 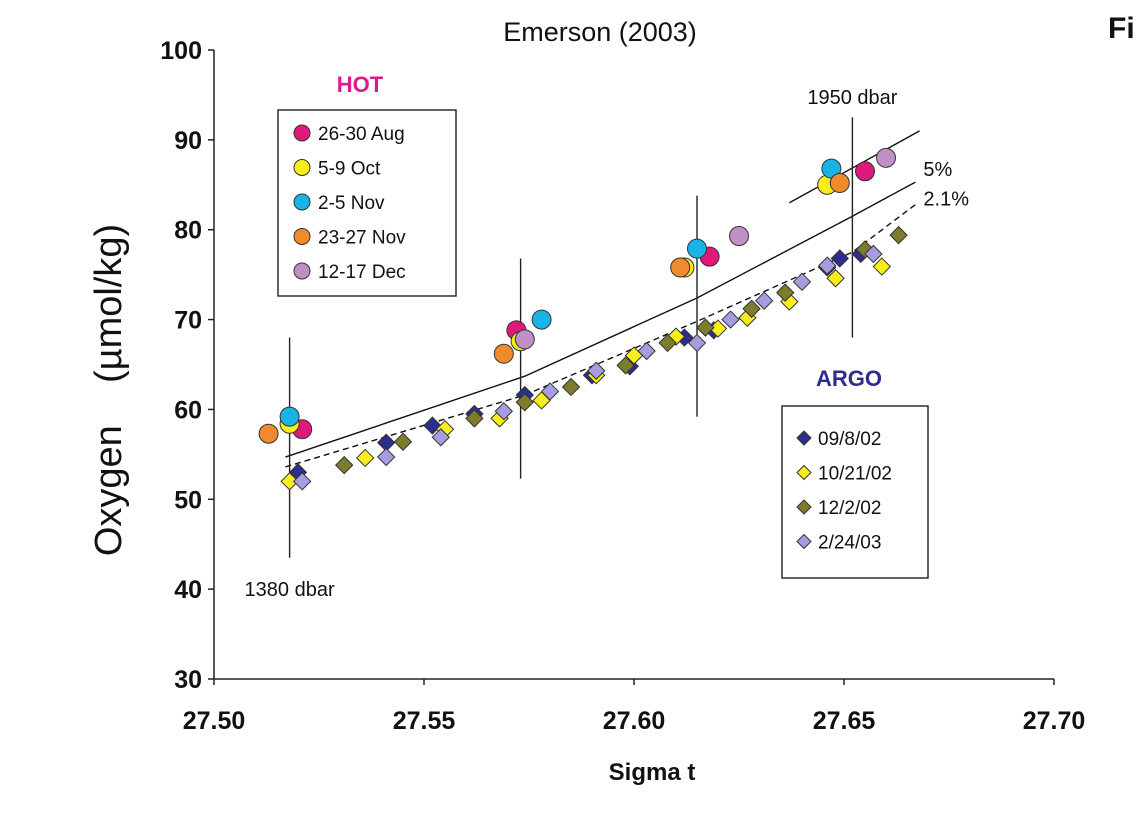 What do you see at coordinates (849, 543) in the screenshot?
I see `legend-argo-label: 2/24/03` at bounding box center [849, 543].